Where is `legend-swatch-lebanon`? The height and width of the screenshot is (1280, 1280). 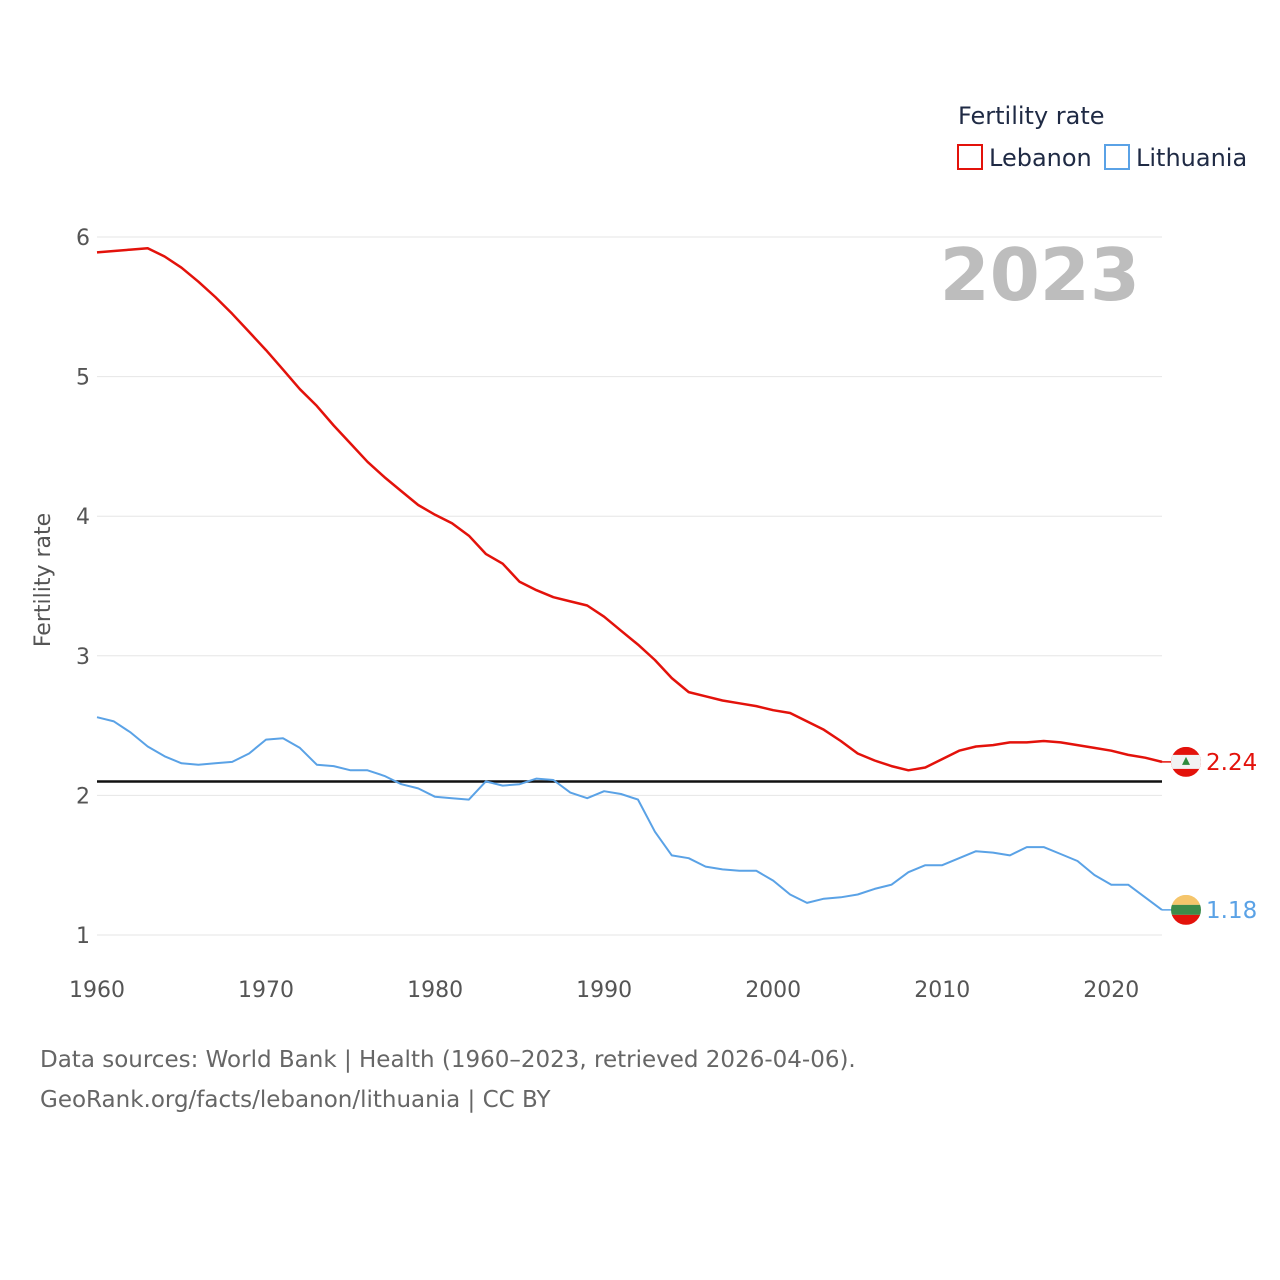 legend-swatch-lebanon is located at coordinates (970, 157).